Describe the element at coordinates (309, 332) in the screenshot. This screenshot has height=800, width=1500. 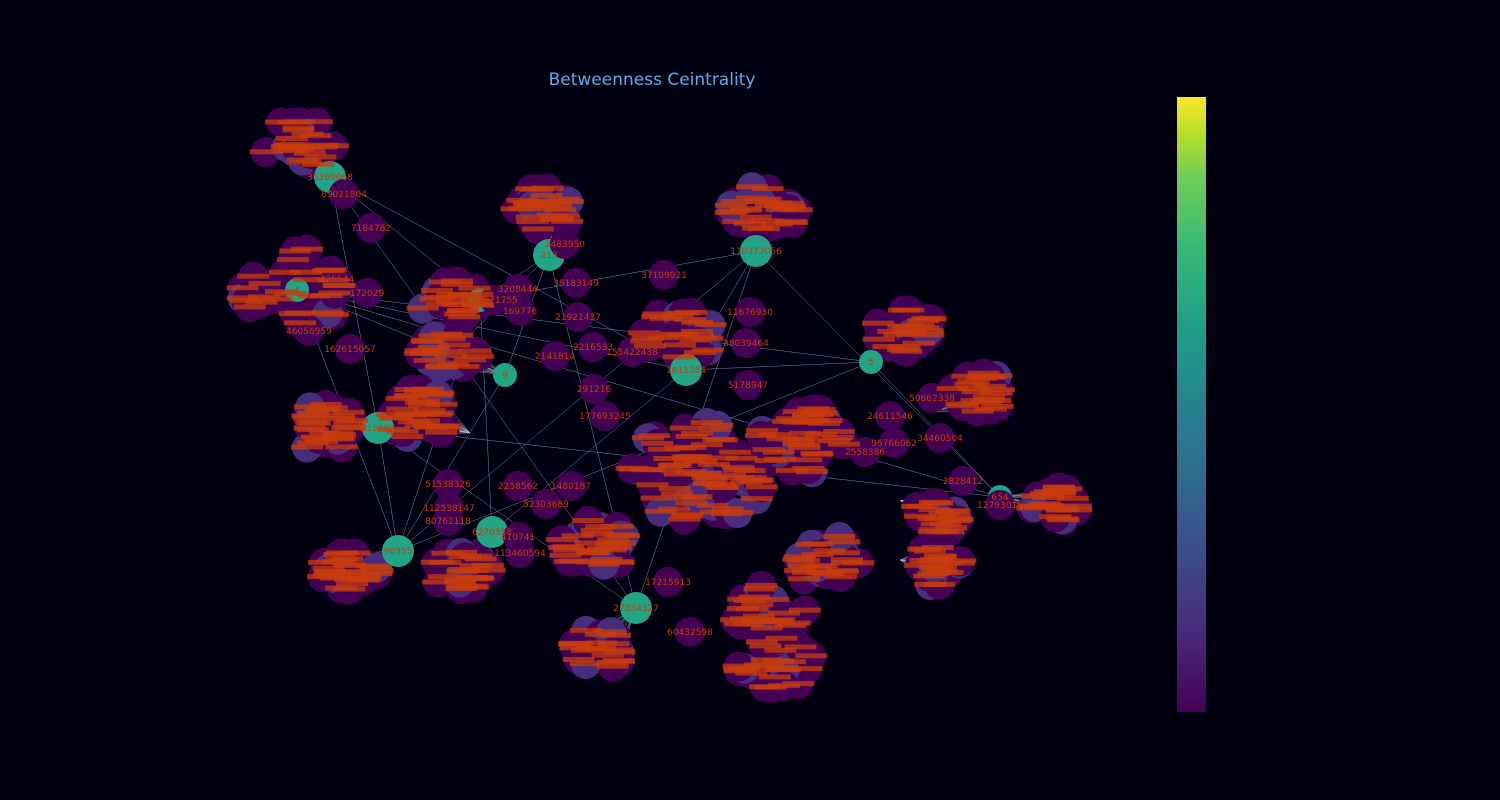
I see `node-label: 46056959` at that location.